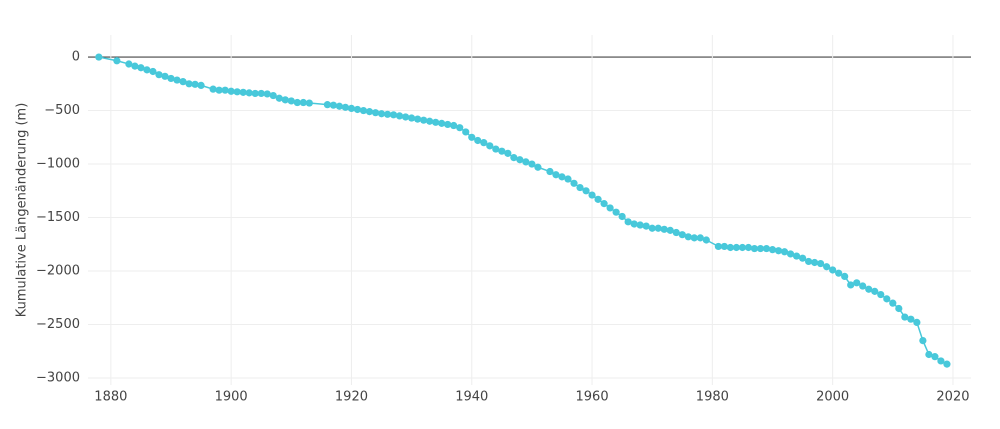  I want to click on x-tick-label: 1880, so click(110, 397).